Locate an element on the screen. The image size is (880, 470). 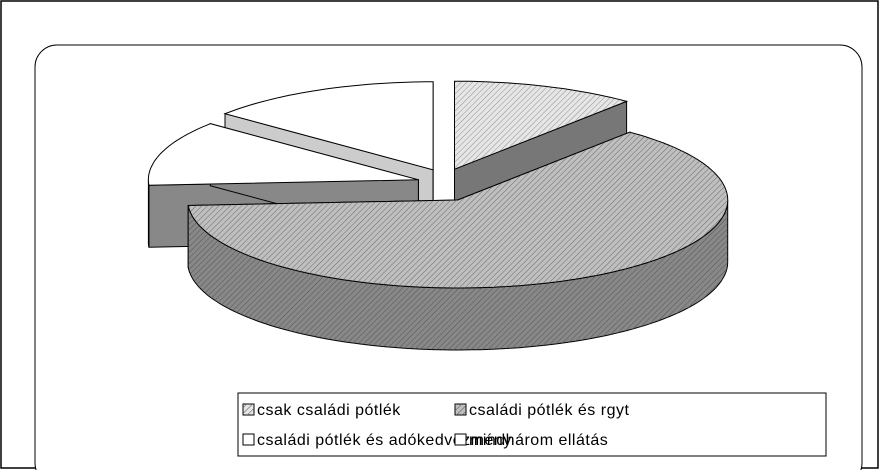
slice-texture is located at coordinates (540, 125).